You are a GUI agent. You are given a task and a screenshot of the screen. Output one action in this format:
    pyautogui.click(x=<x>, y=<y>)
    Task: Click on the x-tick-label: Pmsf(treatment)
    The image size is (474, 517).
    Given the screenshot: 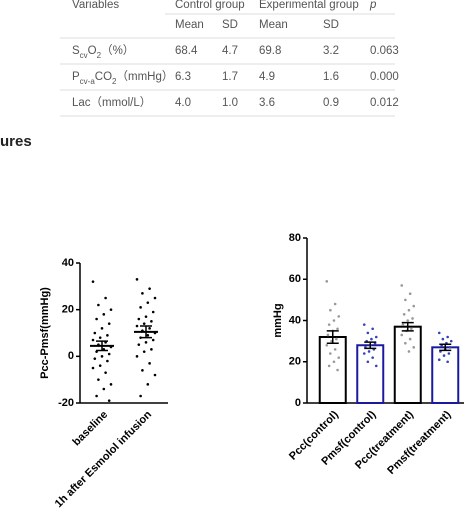 What is the action you would take?
    pyautogui.click(x=419, y=442)
    